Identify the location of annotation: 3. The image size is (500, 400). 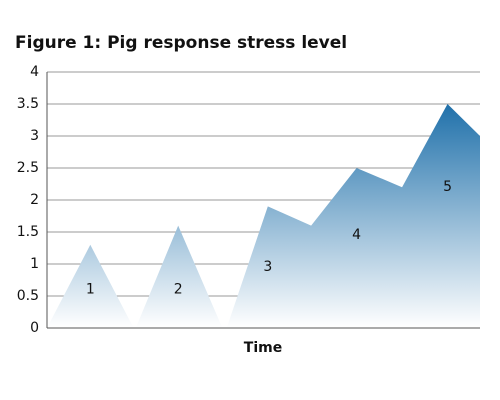
(267, 267).